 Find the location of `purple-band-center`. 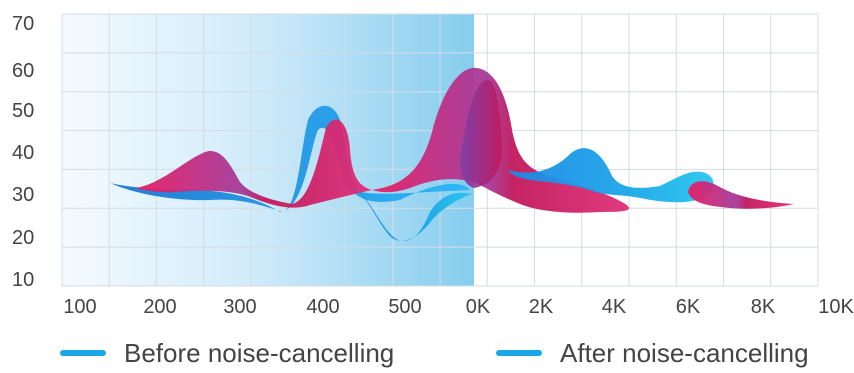

purple-band-center is located at coordinates (481, 134).